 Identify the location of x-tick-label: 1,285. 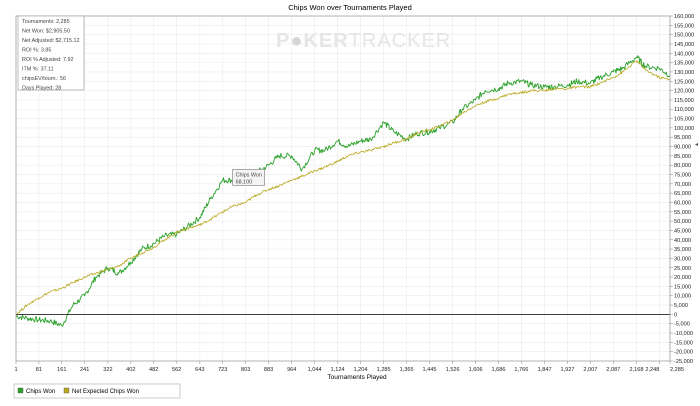
(384, 370).